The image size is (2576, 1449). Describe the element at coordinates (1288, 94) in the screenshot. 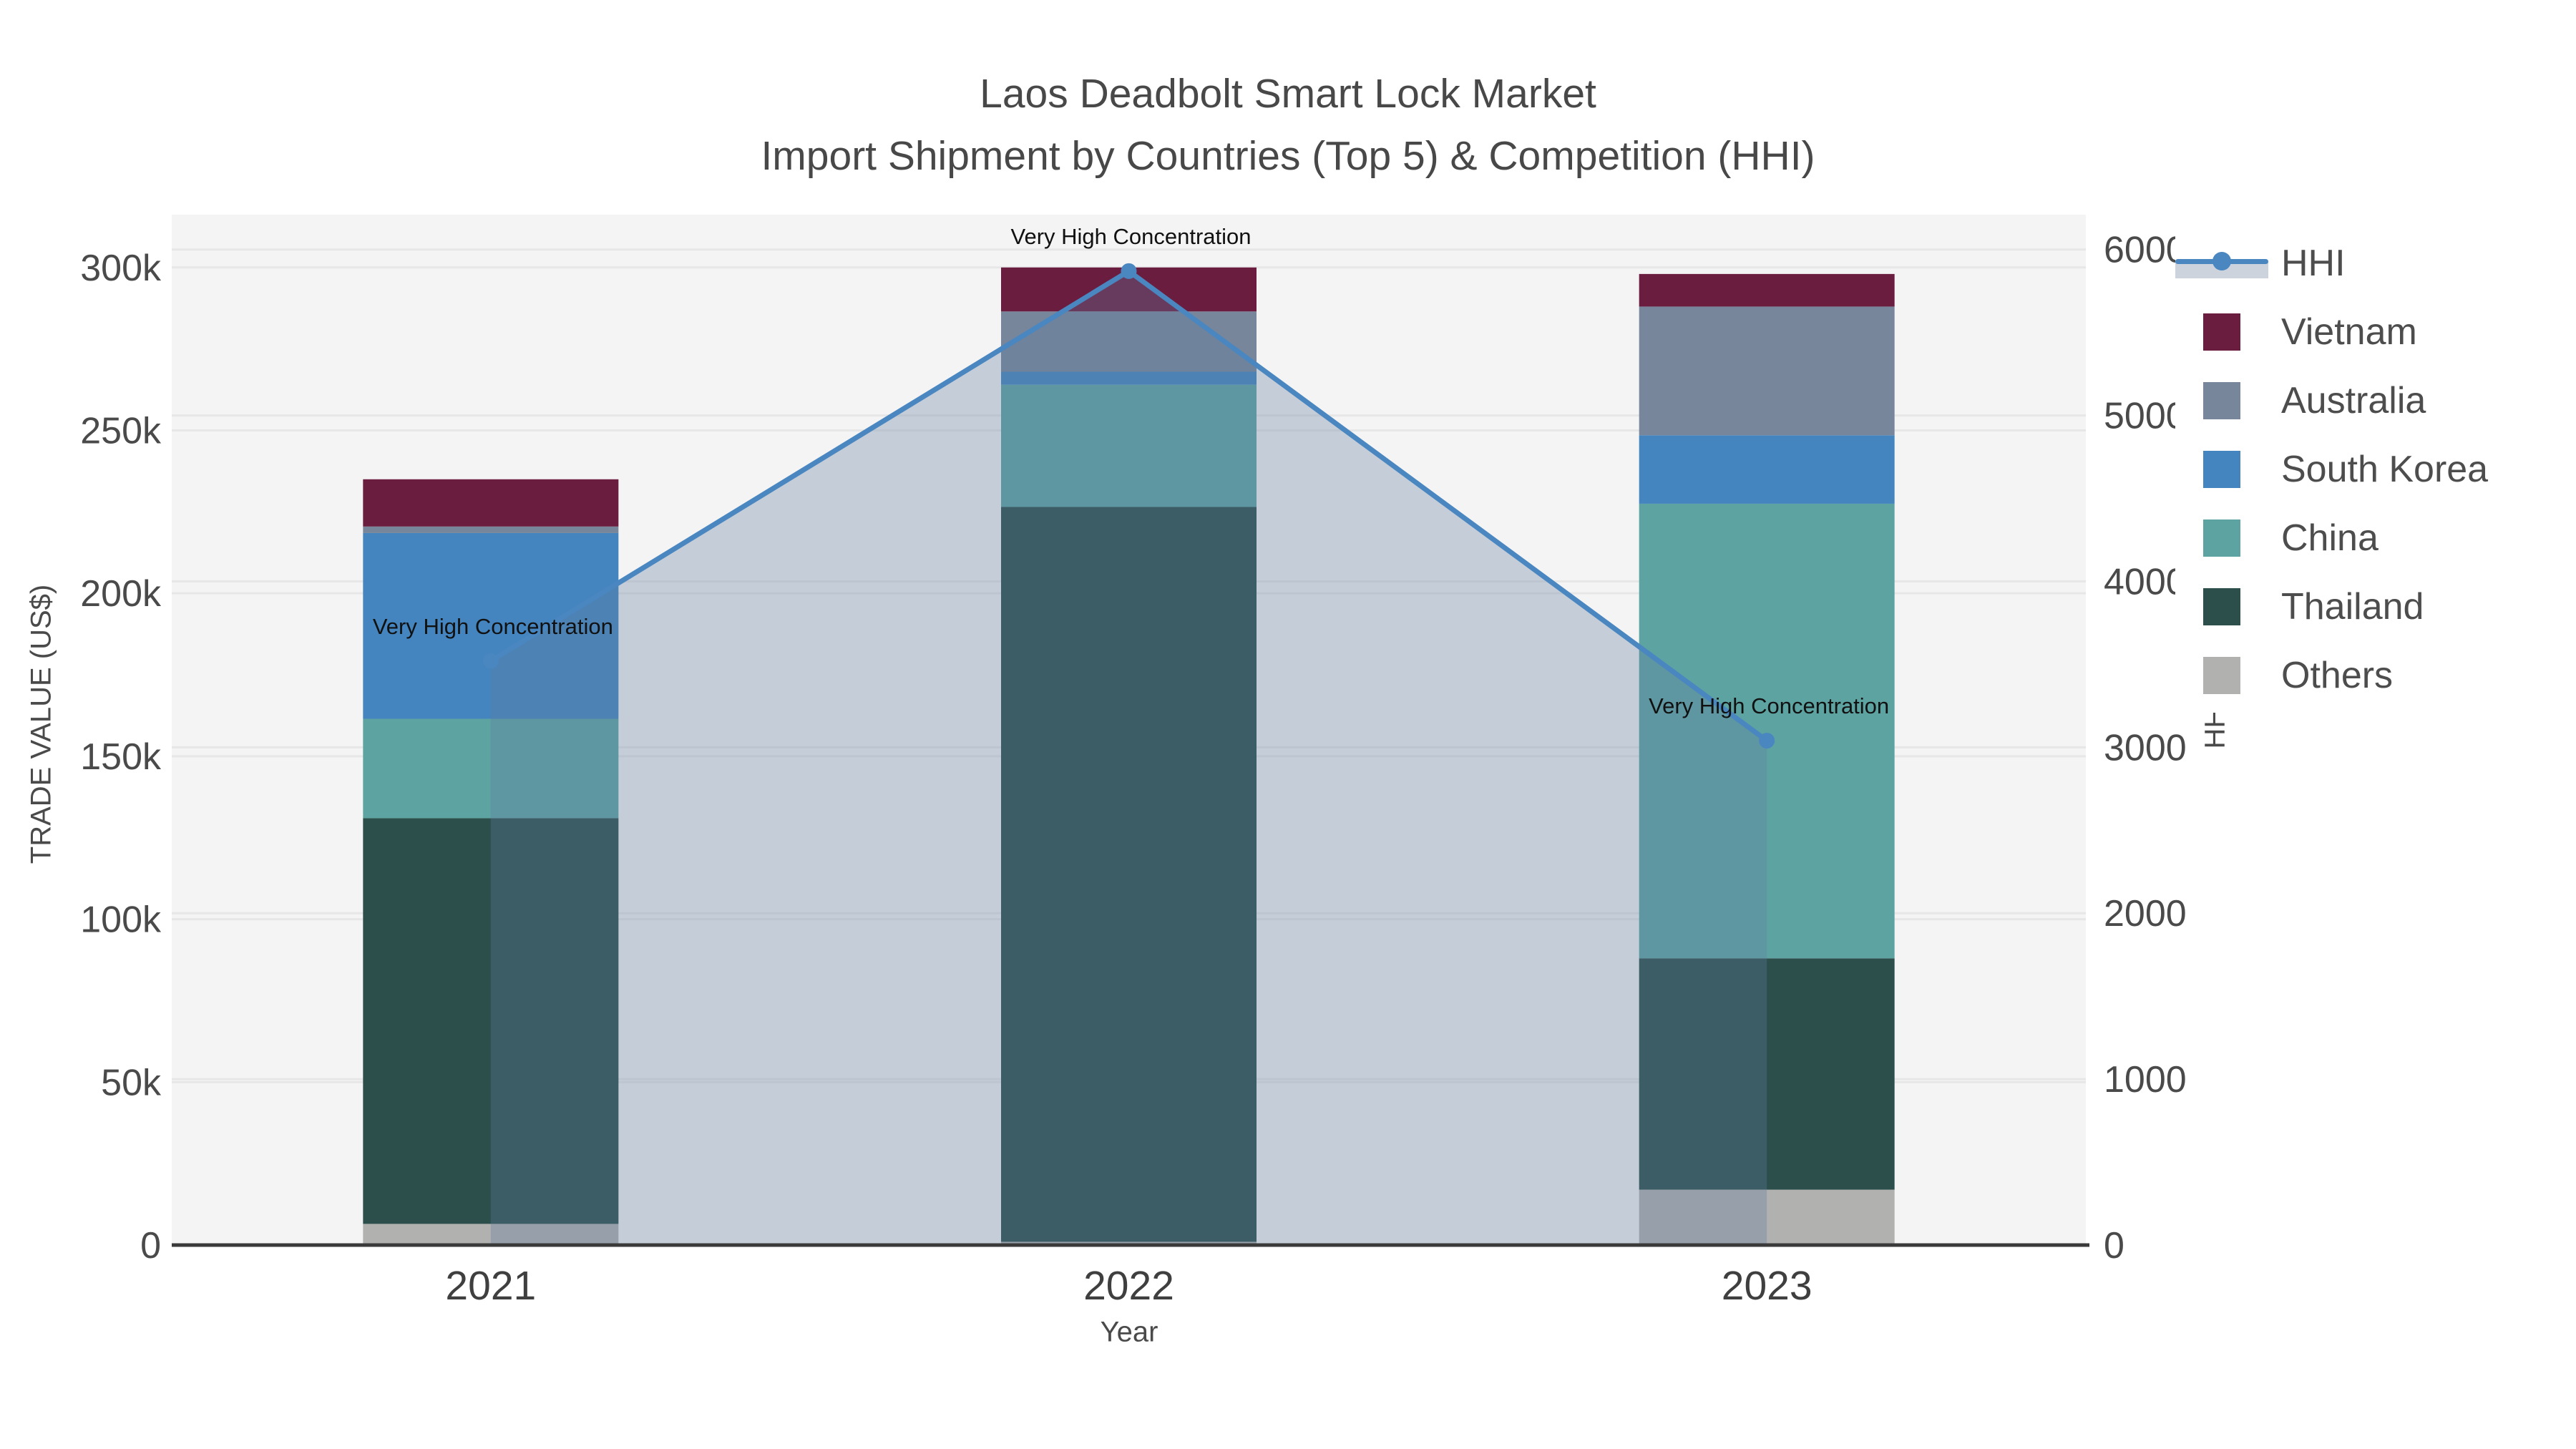

I see `chart-title-line1: Laos Deadbolt Smart Lock Market` at that location.